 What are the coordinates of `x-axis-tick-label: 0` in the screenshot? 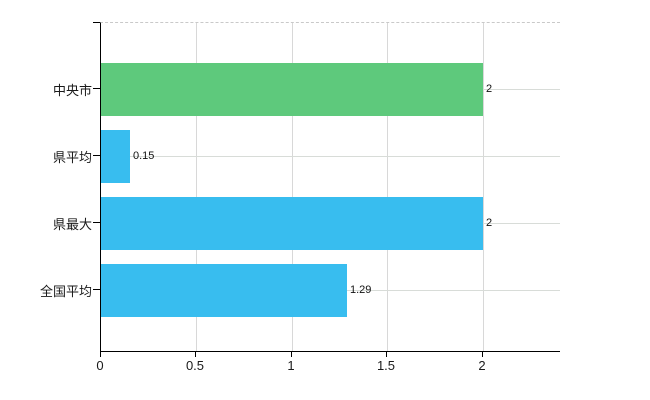 It's located at (100, 365).